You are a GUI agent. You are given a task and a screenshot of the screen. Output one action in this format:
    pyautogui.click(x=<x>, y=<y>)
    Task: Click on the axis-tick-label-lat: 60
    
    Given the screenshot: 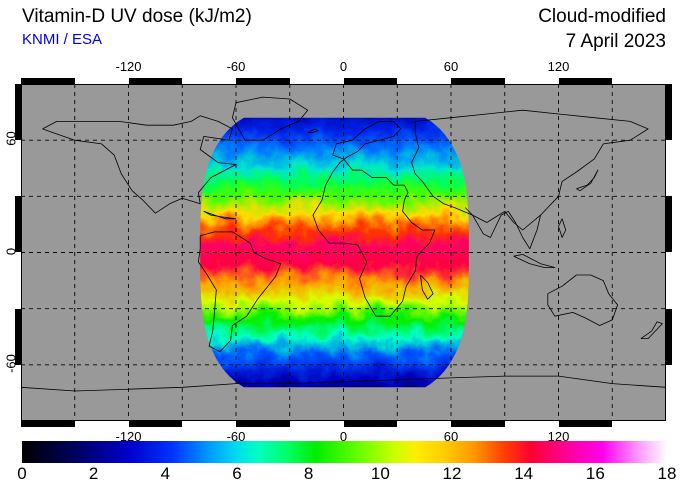 What is the action you would take?
    pyautogui.click(x=11, y=138)
    